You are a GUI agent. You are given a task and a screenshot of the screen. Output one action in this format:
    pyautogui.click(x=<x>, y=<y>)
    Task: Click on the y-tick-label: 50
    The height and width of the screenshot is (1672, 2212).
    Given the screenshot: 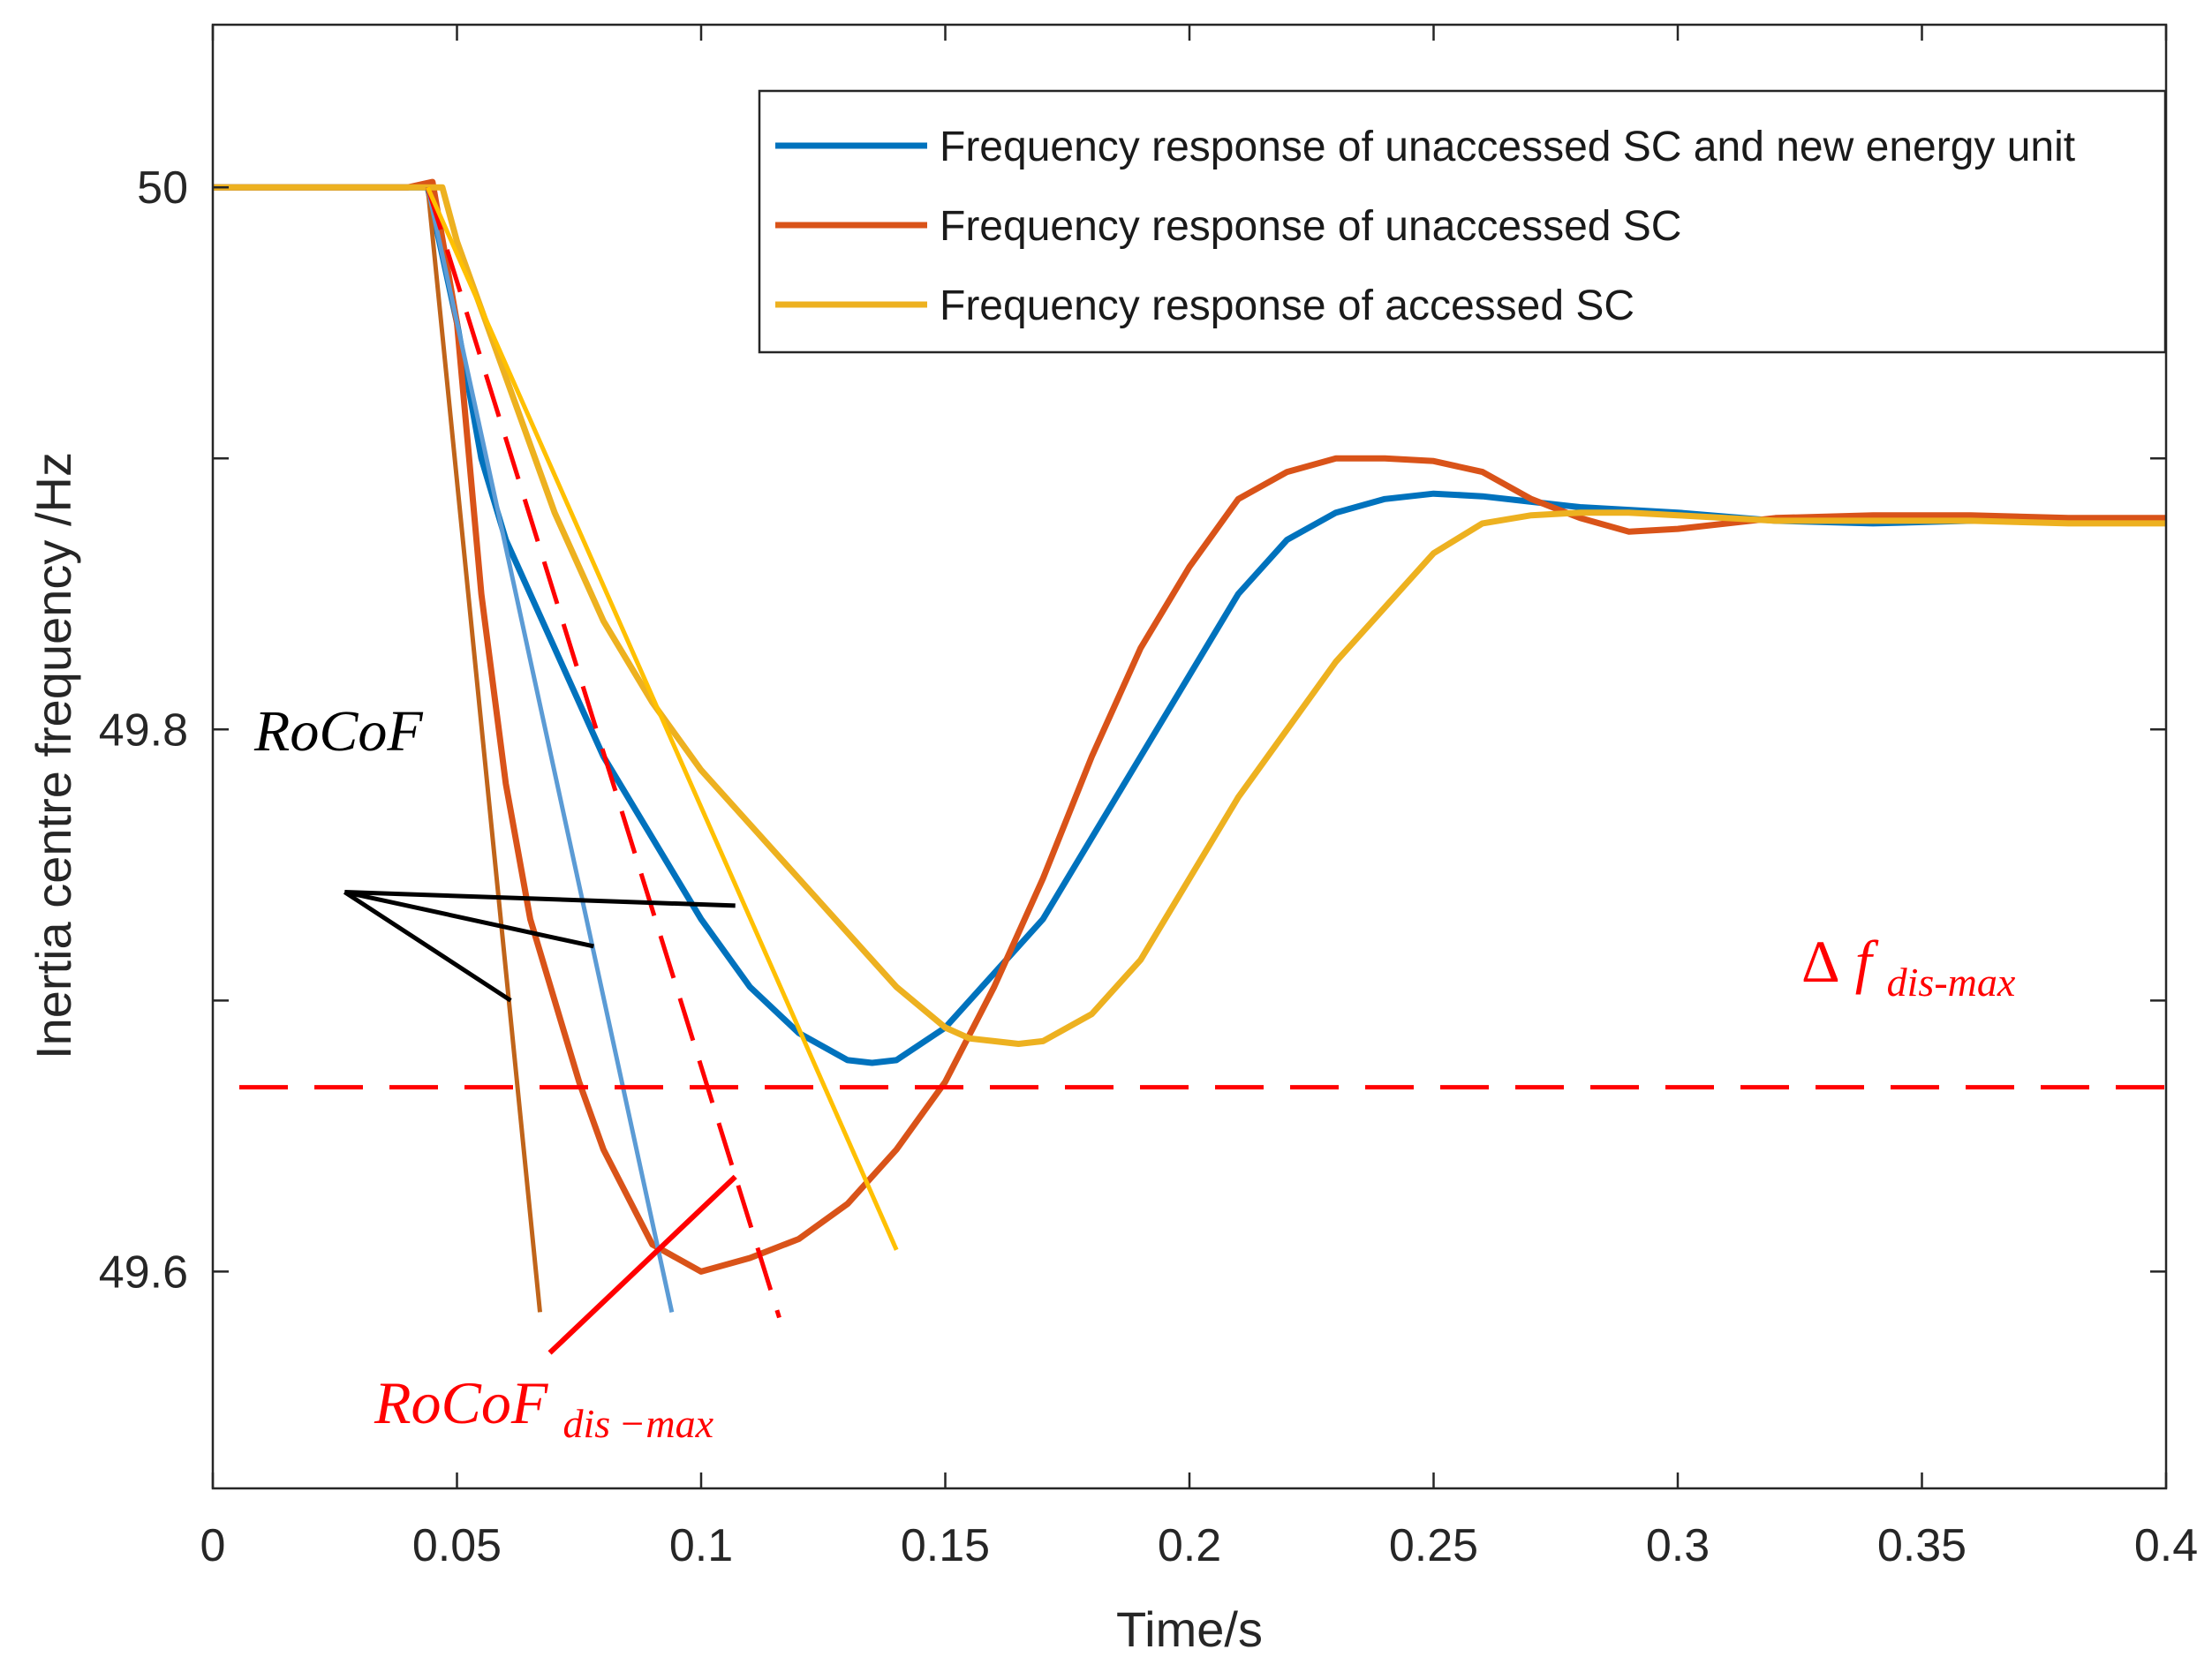 What is the action you would take?
    pyautogui.click(x=162, y=188)
    